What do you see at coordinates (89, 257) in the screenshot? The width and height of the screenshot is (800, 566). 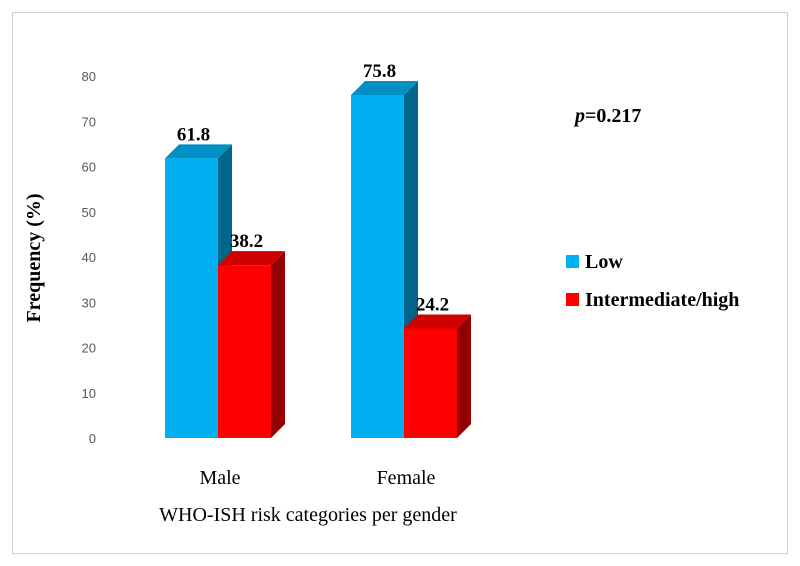 I see `y-tick-label-4: 40` at bounding box center [89, 257].